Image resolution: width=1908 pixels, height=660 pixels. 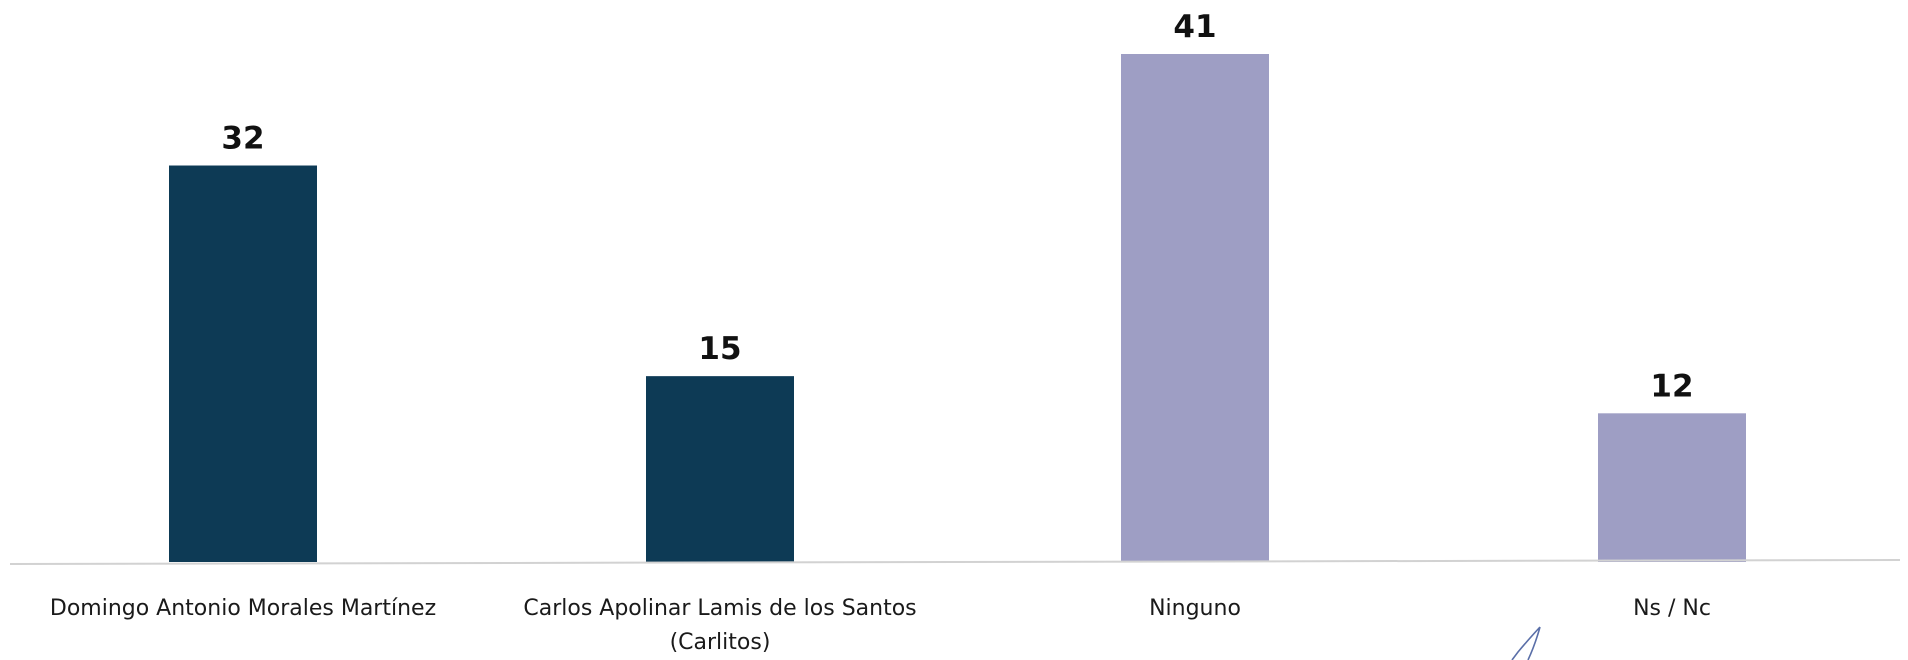 What do you see at coordinates (243, 608) in the screenshot?
I see `category-label: Domingo Antonio Morales Martínez` at bounding box center [243, 608].